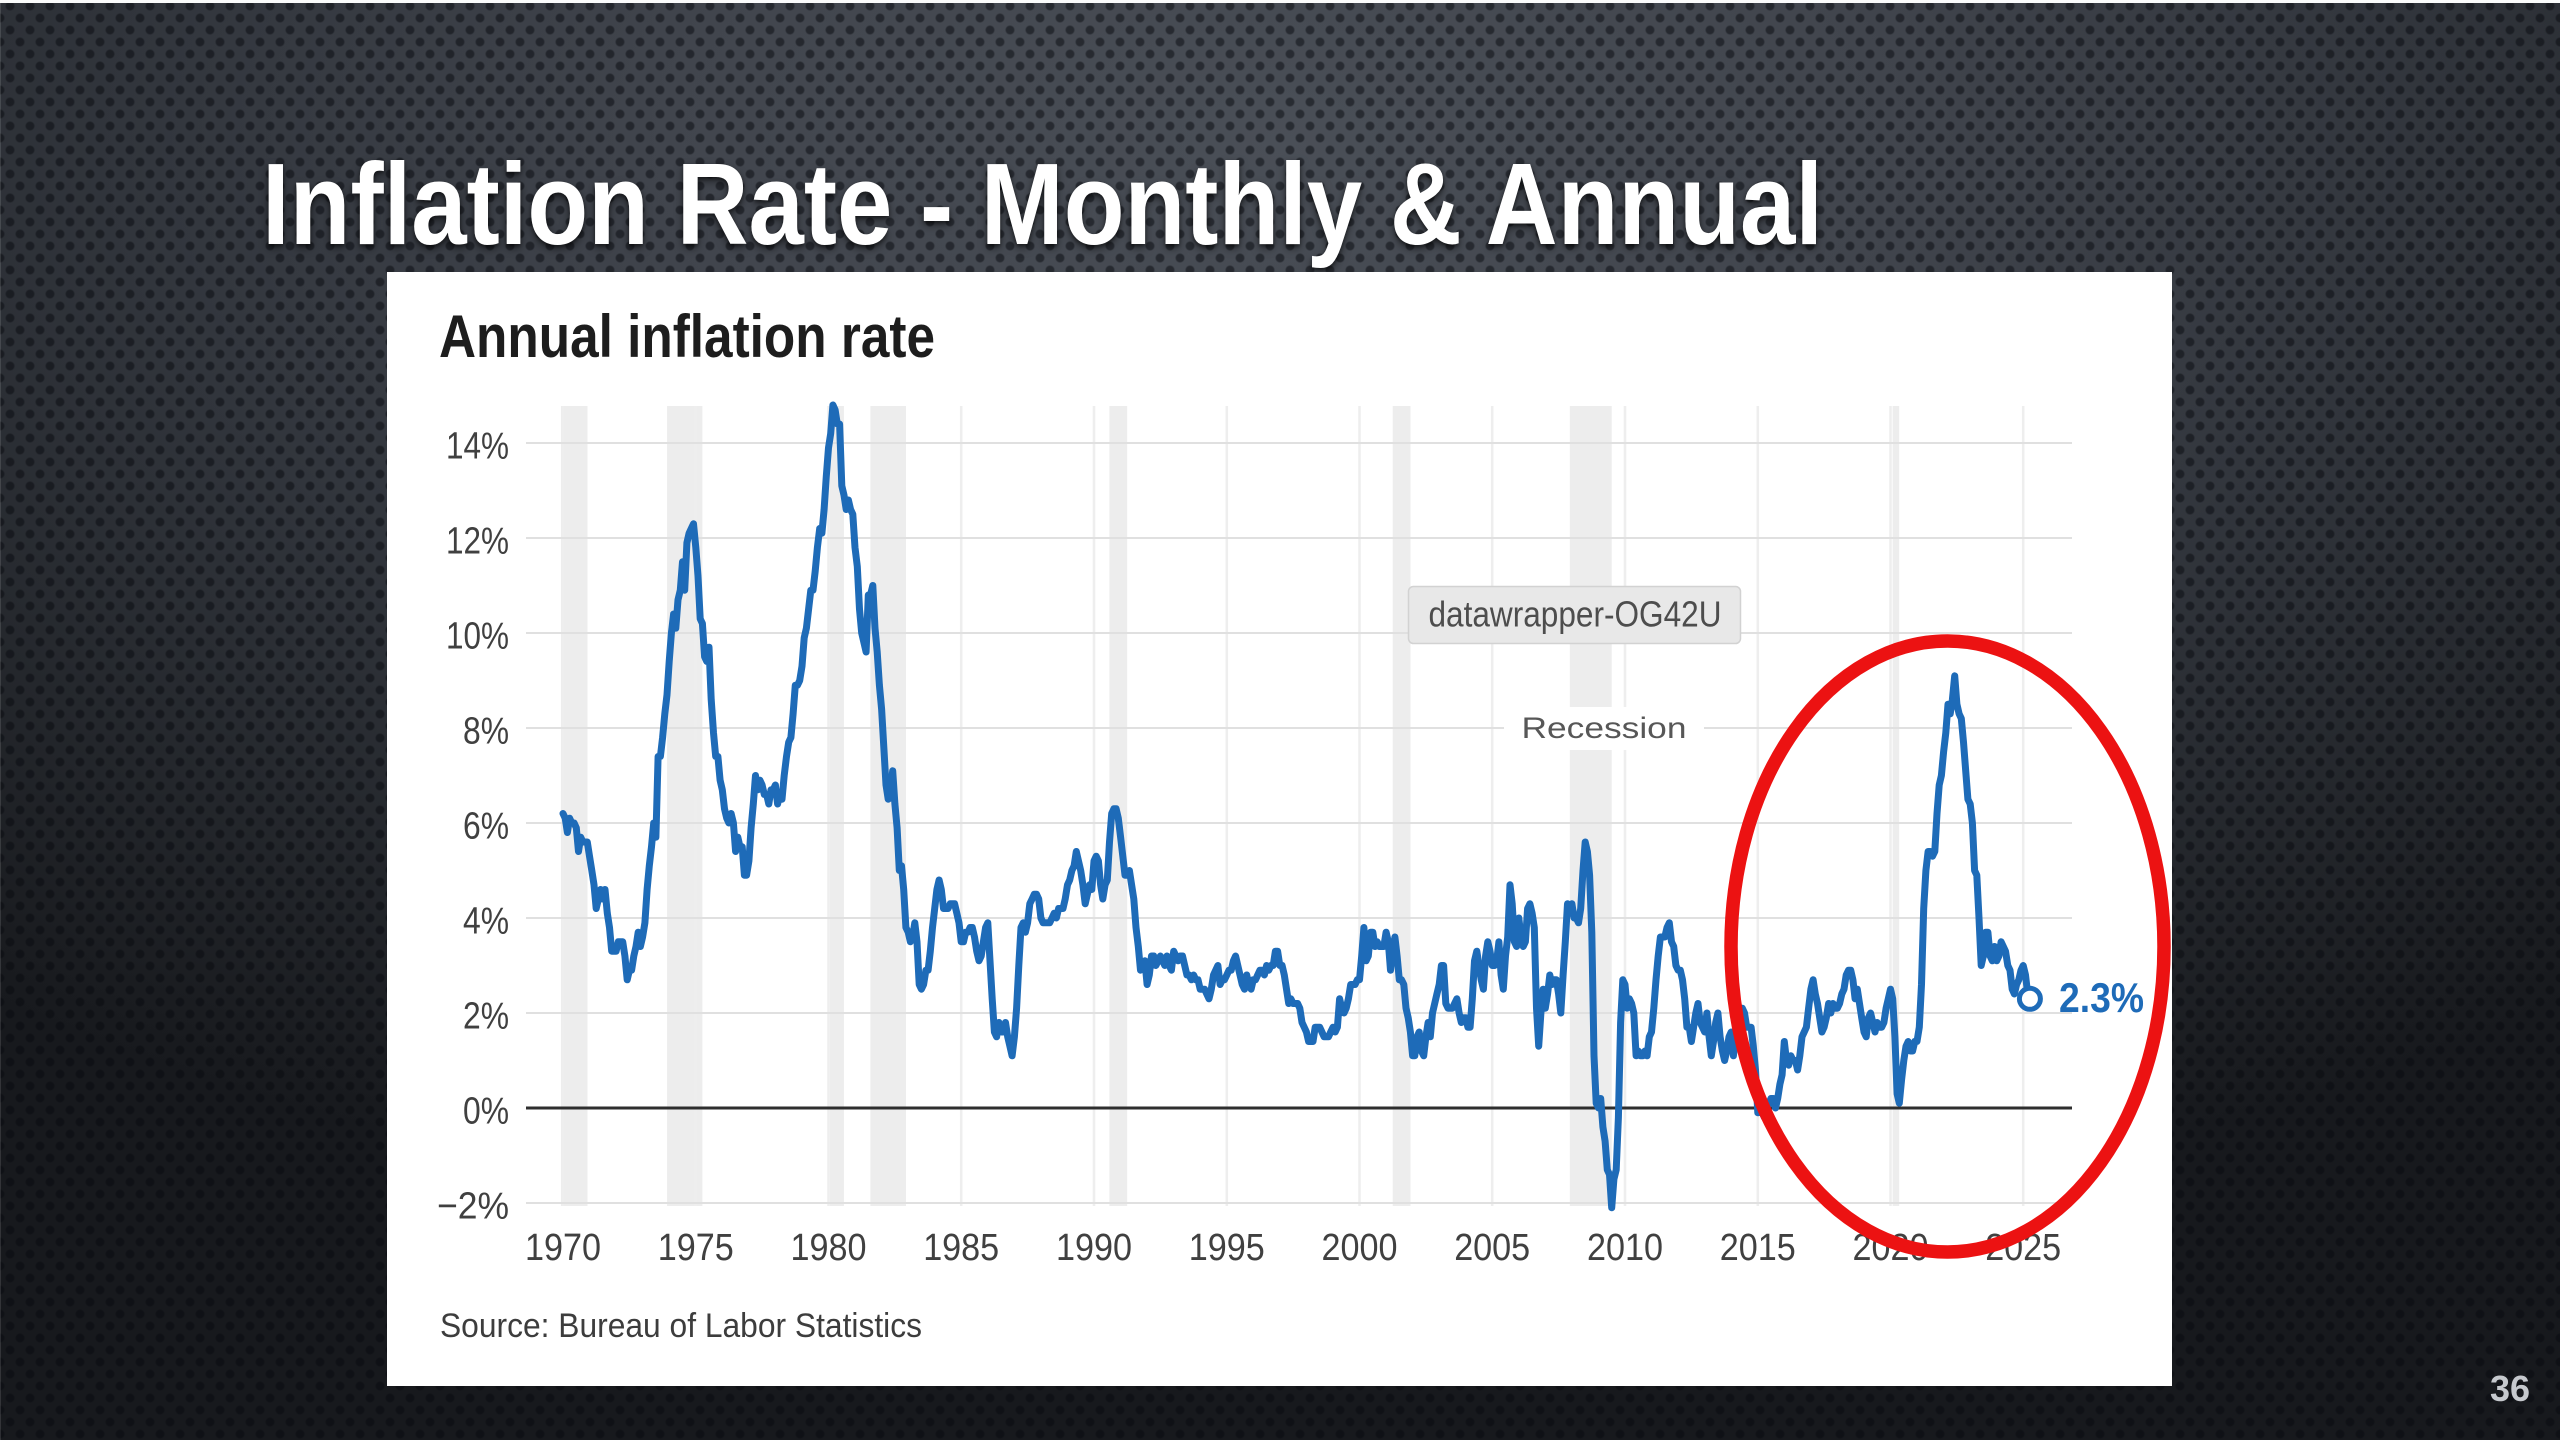 This screenshot has width=2560, height=1440. I want to click on svg-text: 1980, so click(829, 1248).